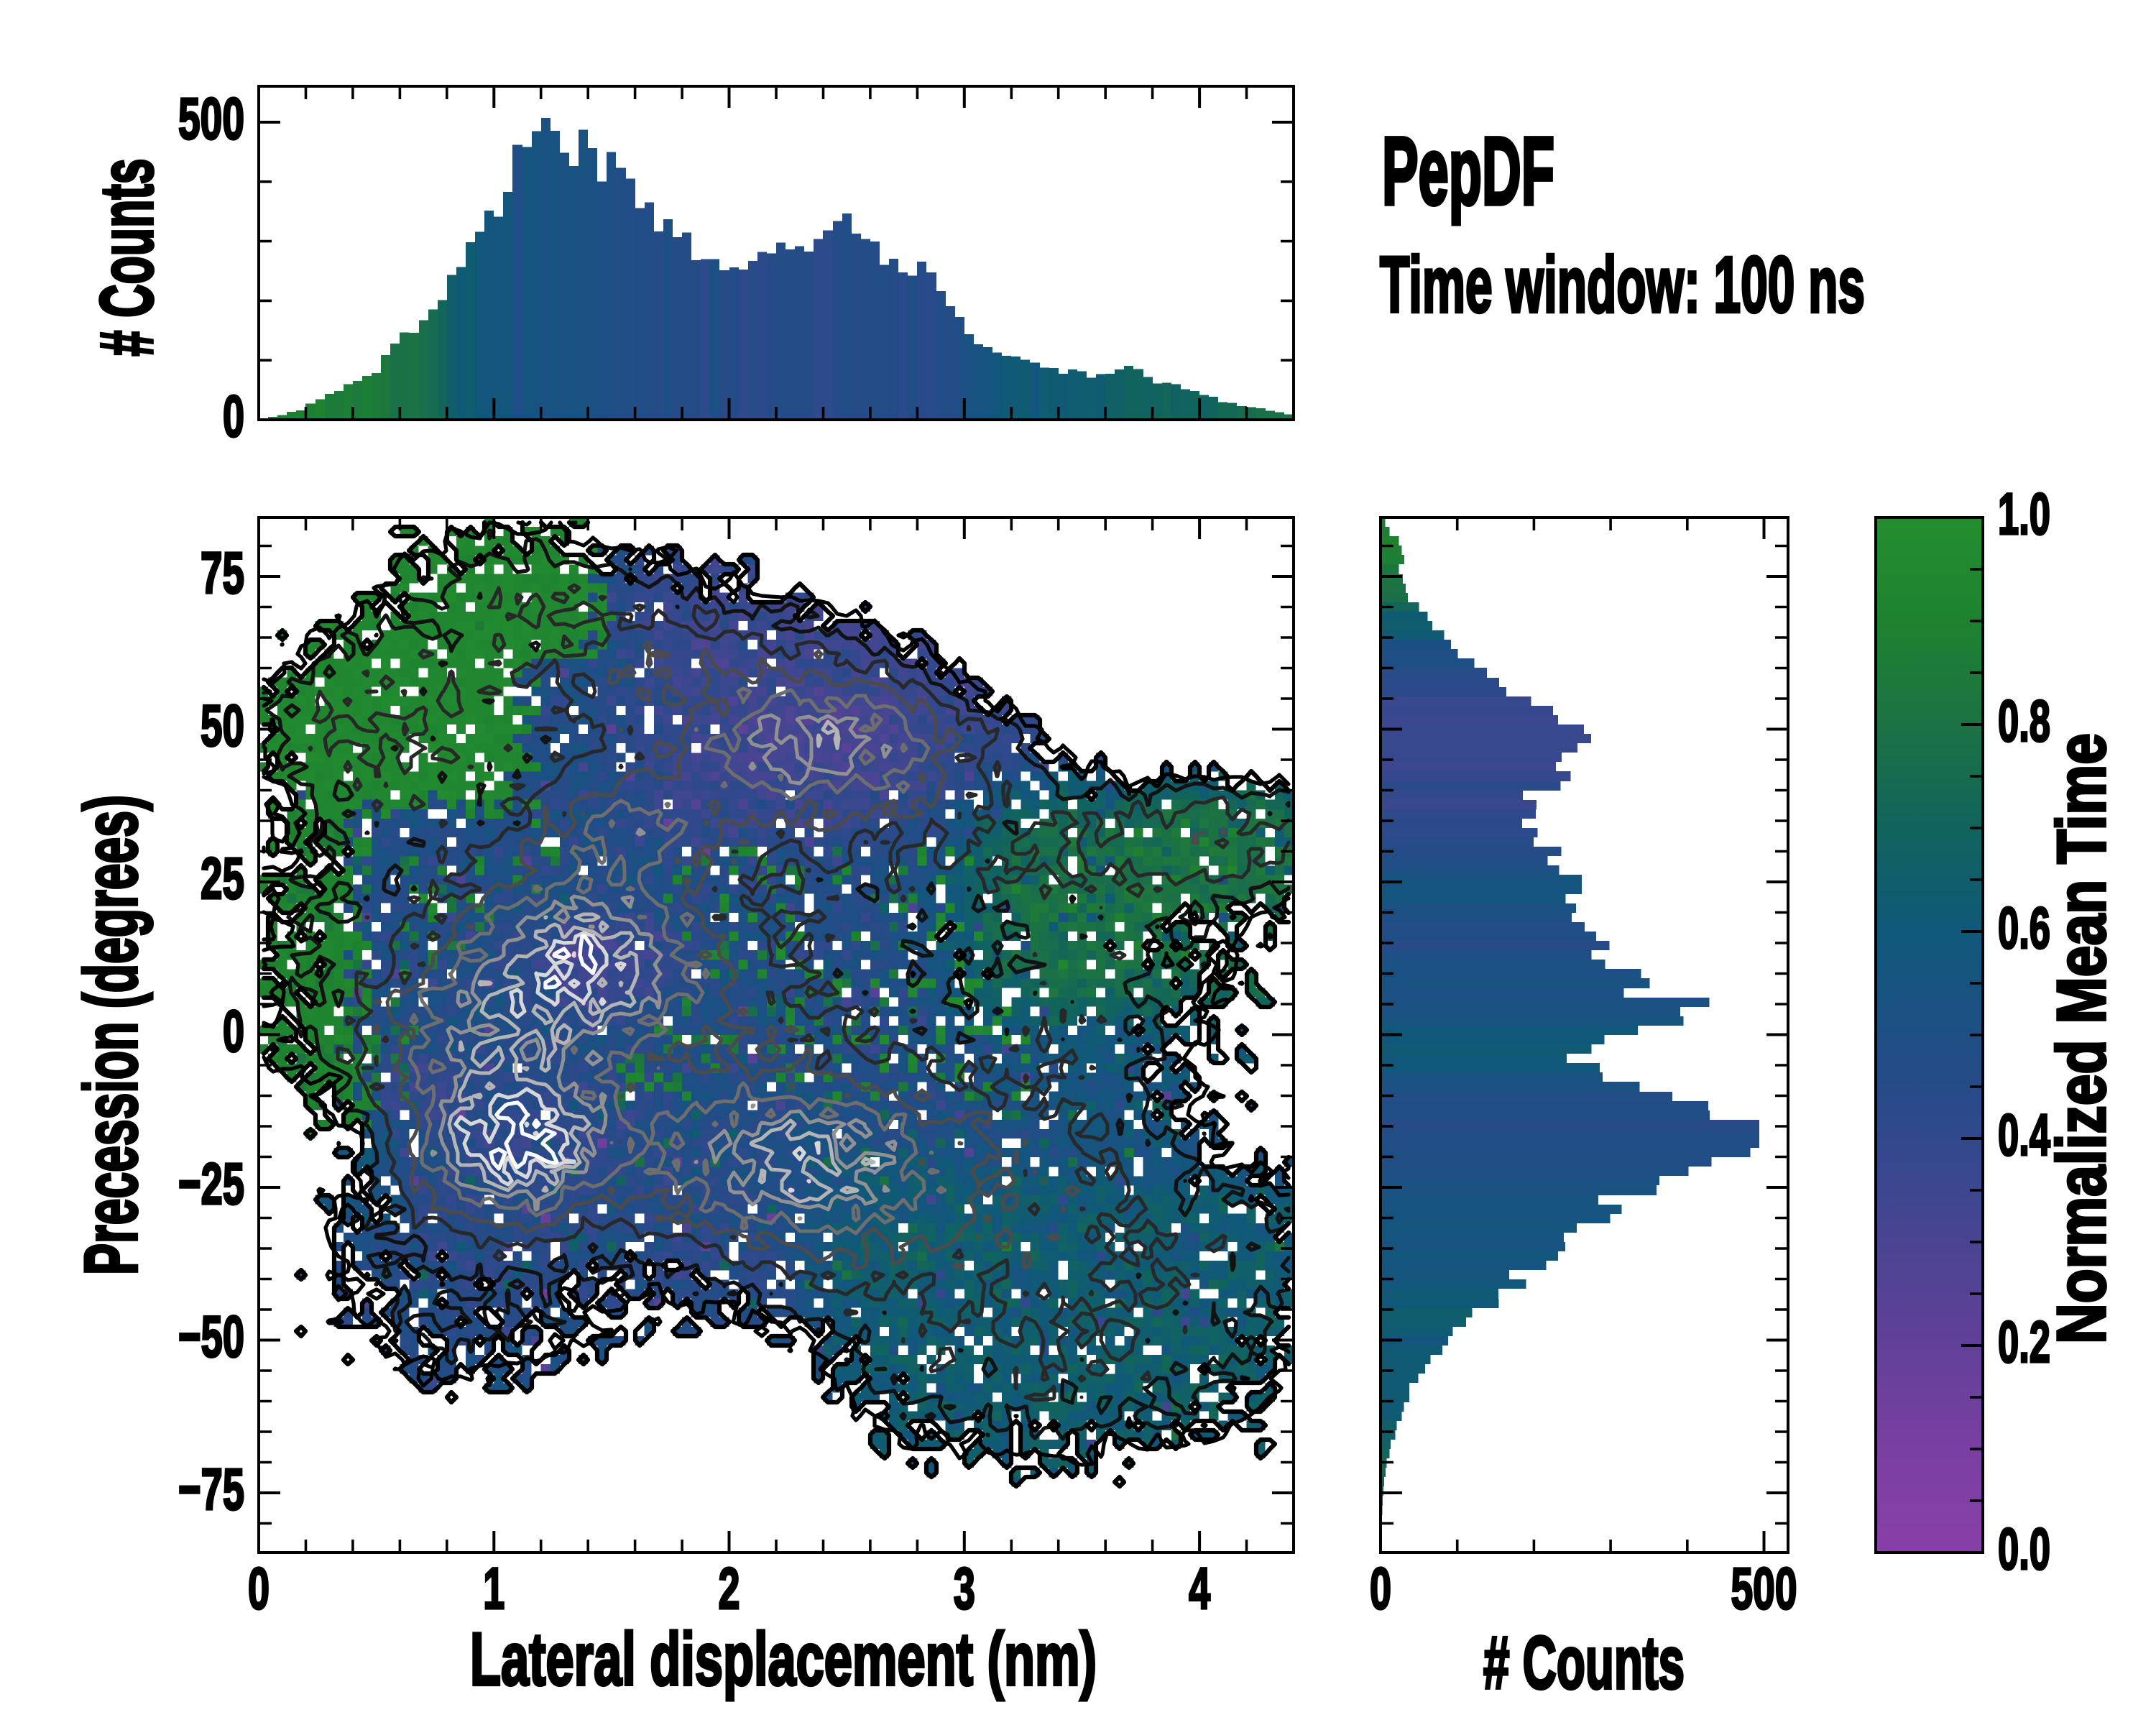  Describe the element at coordinates (2024, 928) in the screenshot. I see `svg-text: 0.6` at that location.